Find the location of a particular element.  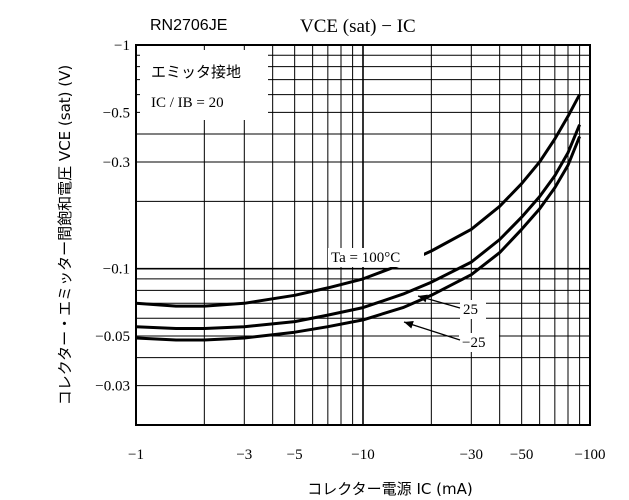

series-label-25: 25 is located at coordinates (470, 310).